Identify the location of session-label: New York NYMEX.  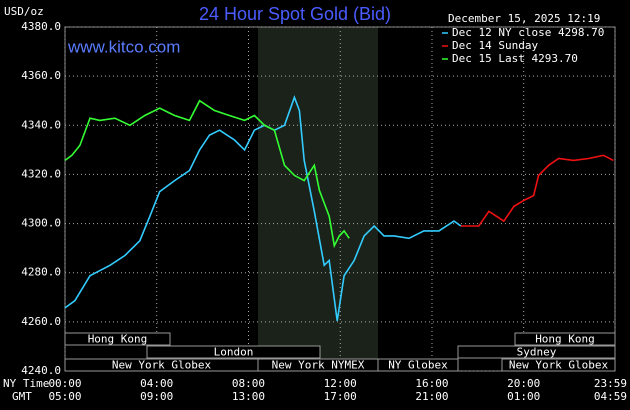
(318, 365).